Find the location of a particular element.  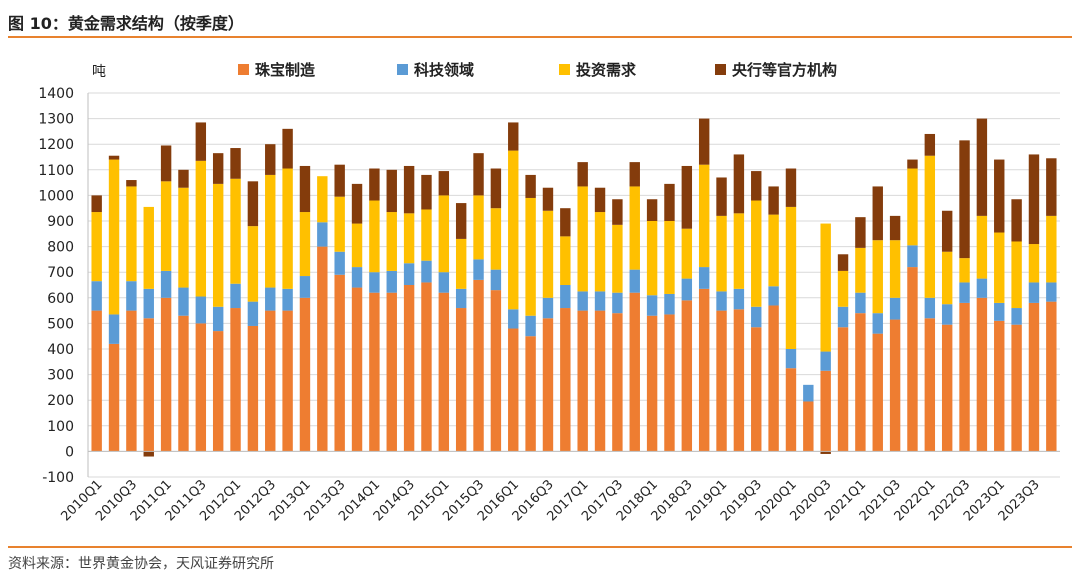

y-axis-label: 吨 is located at coordinates (99, 72).